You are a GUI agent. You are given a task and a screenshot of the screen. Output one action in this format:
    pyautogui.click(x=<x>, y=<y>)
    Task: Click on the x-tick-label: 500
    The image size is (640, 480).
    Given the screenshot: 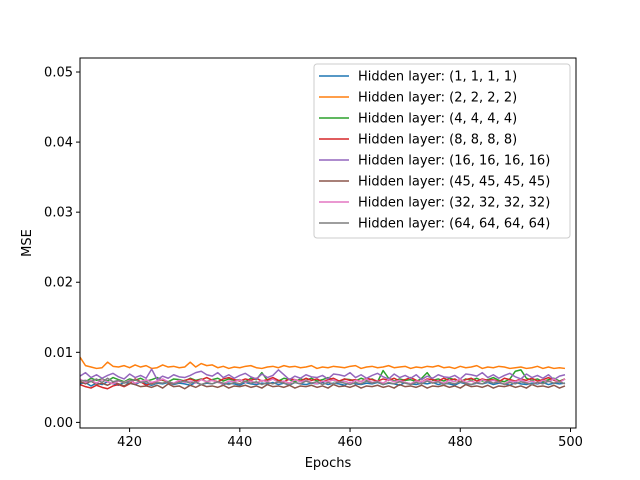 What is the action you would take?
    pyautogui.click(x=570, y=442)
    